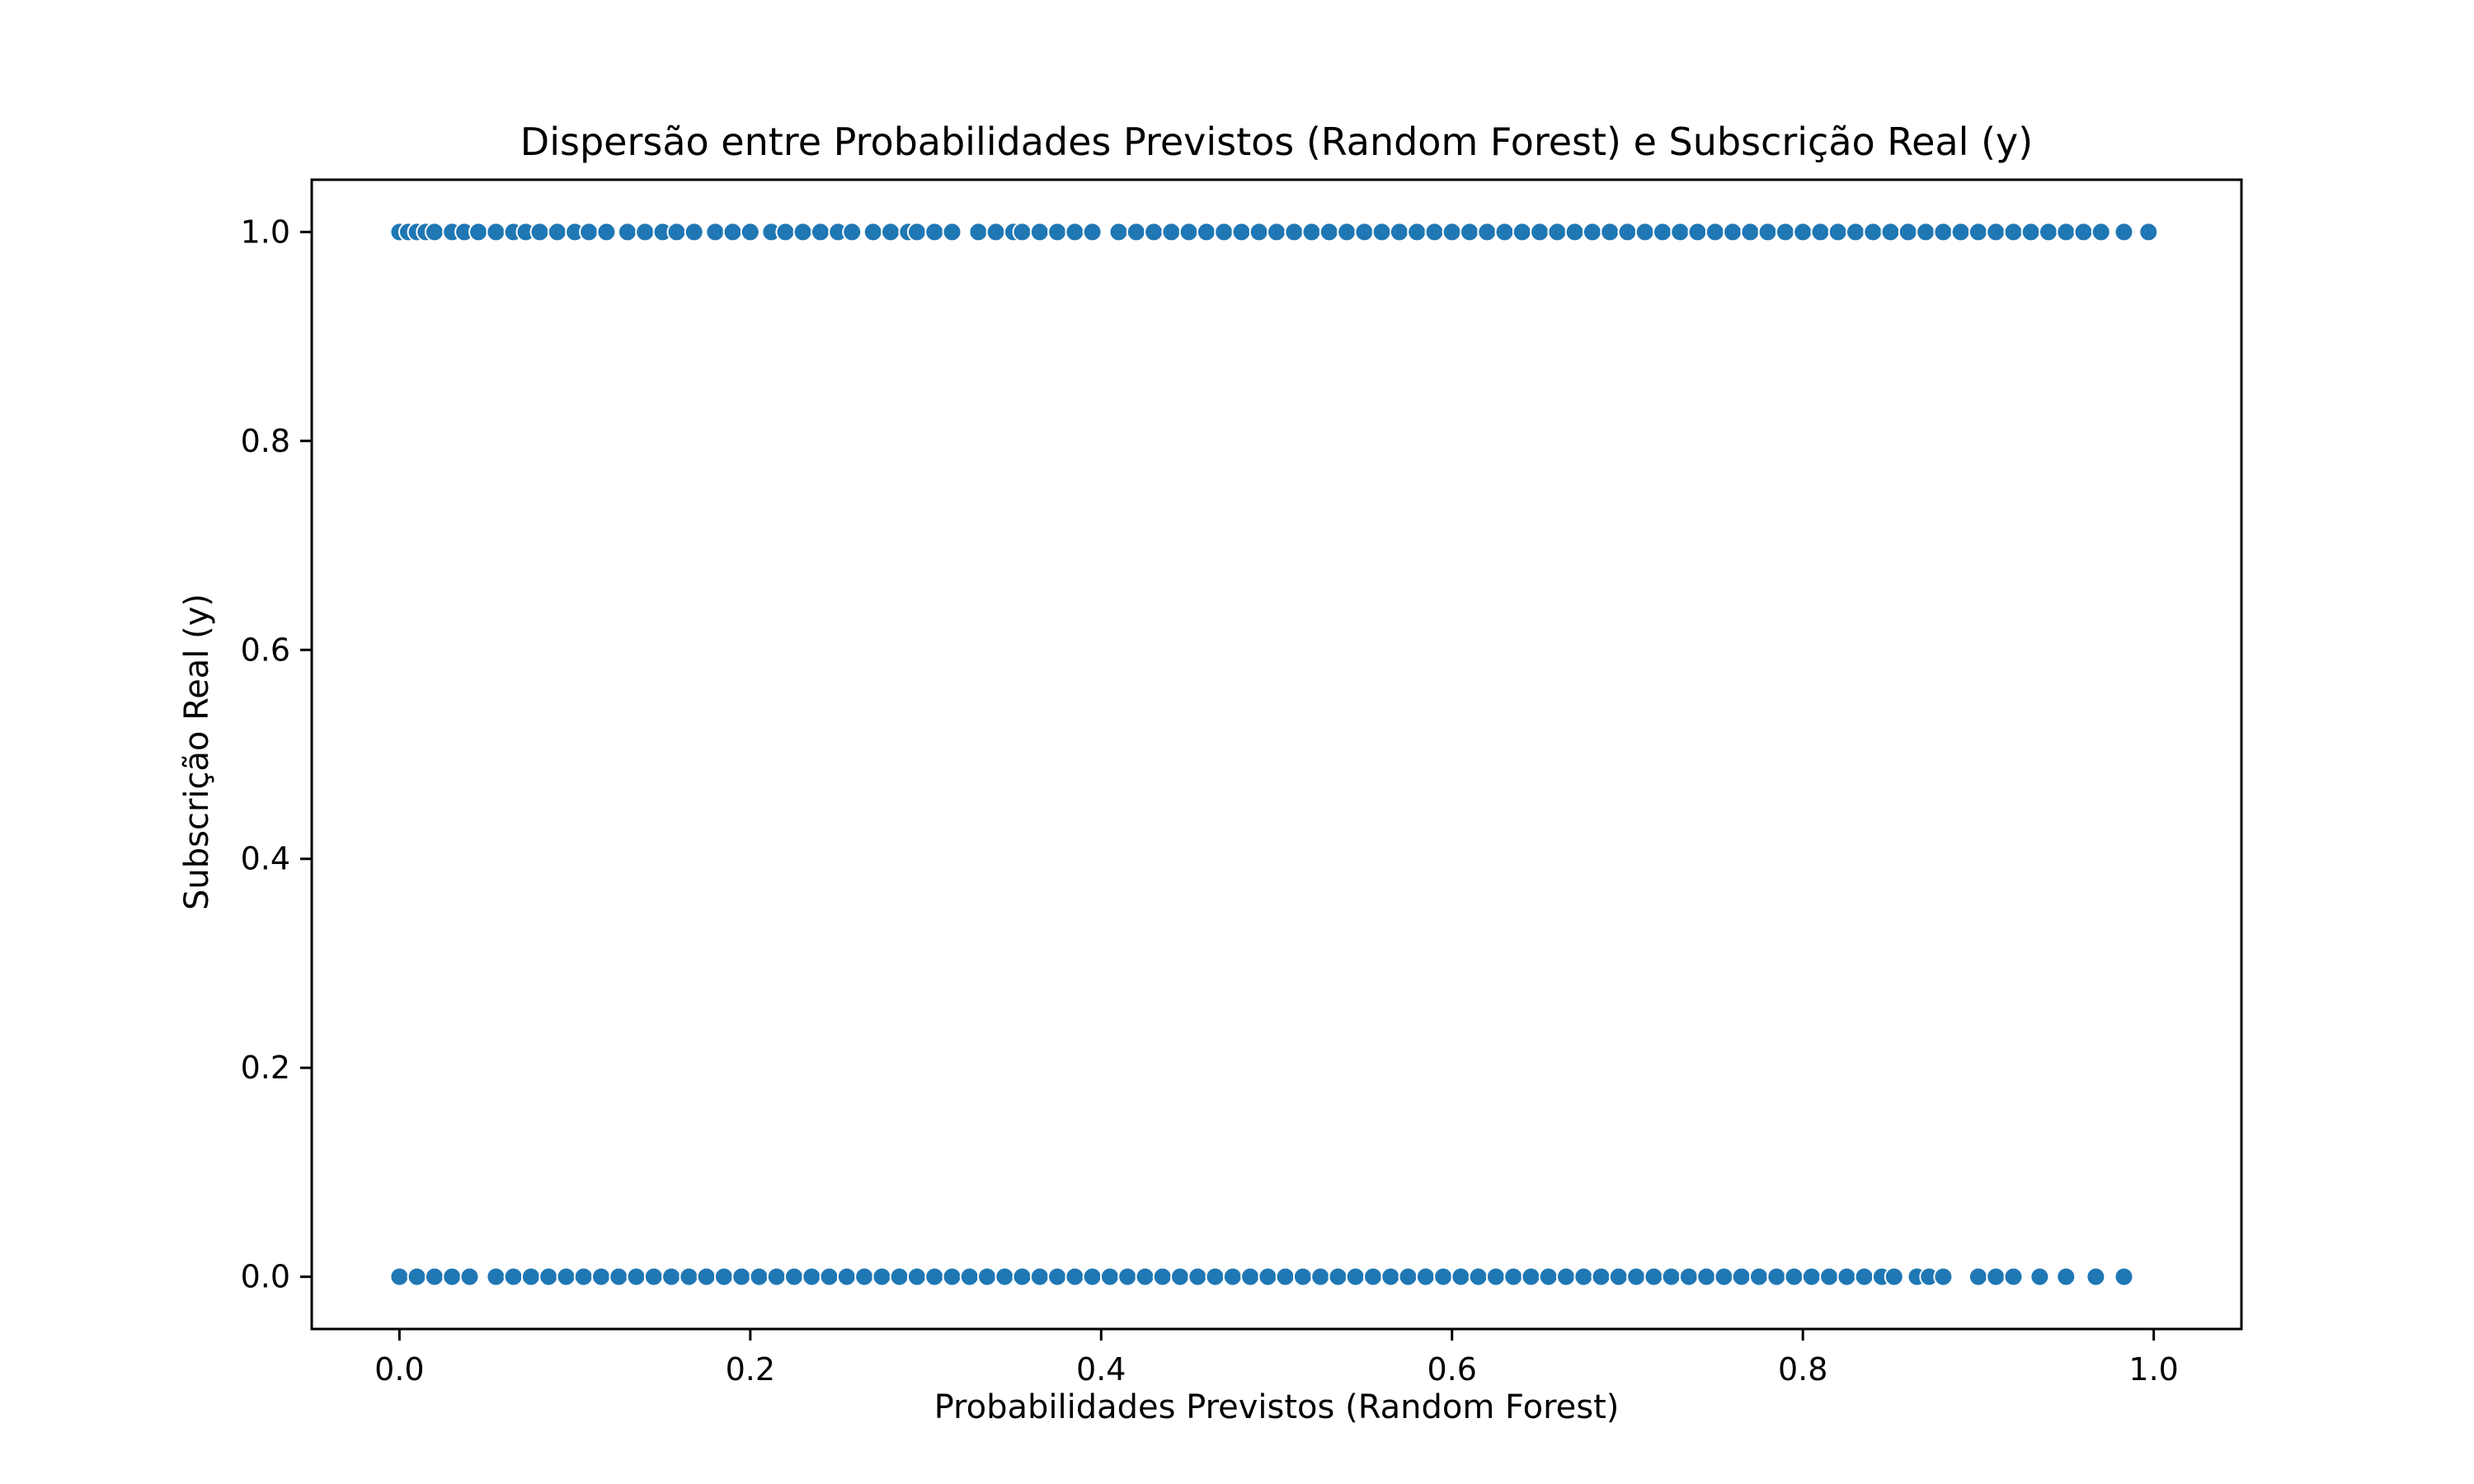  I want to click on y-tick-label: 0.2, so click(265, 1068).